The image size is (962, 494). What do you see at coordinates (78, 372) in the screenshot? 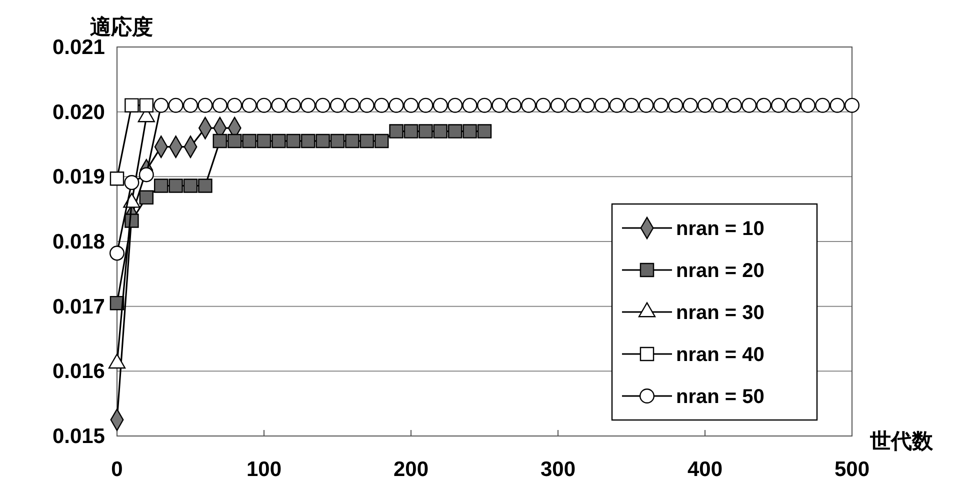
I see `y-tick-label: 0.016` at bounding box center [78, 372].